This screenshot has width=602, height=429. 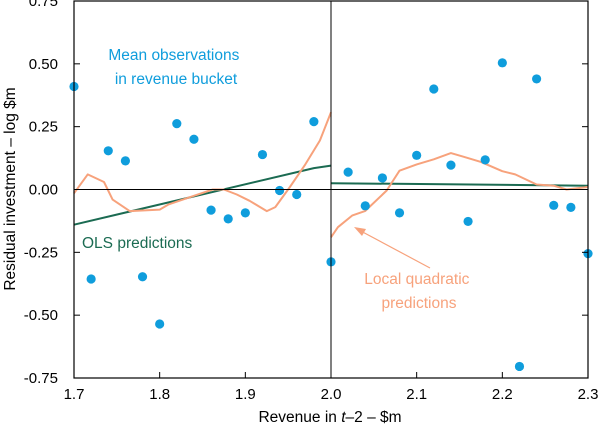 What do you see at coordinates (43, 190) in the screenshot?
I see `y-tick-label: 0.00` at bounding box center [43, 190].